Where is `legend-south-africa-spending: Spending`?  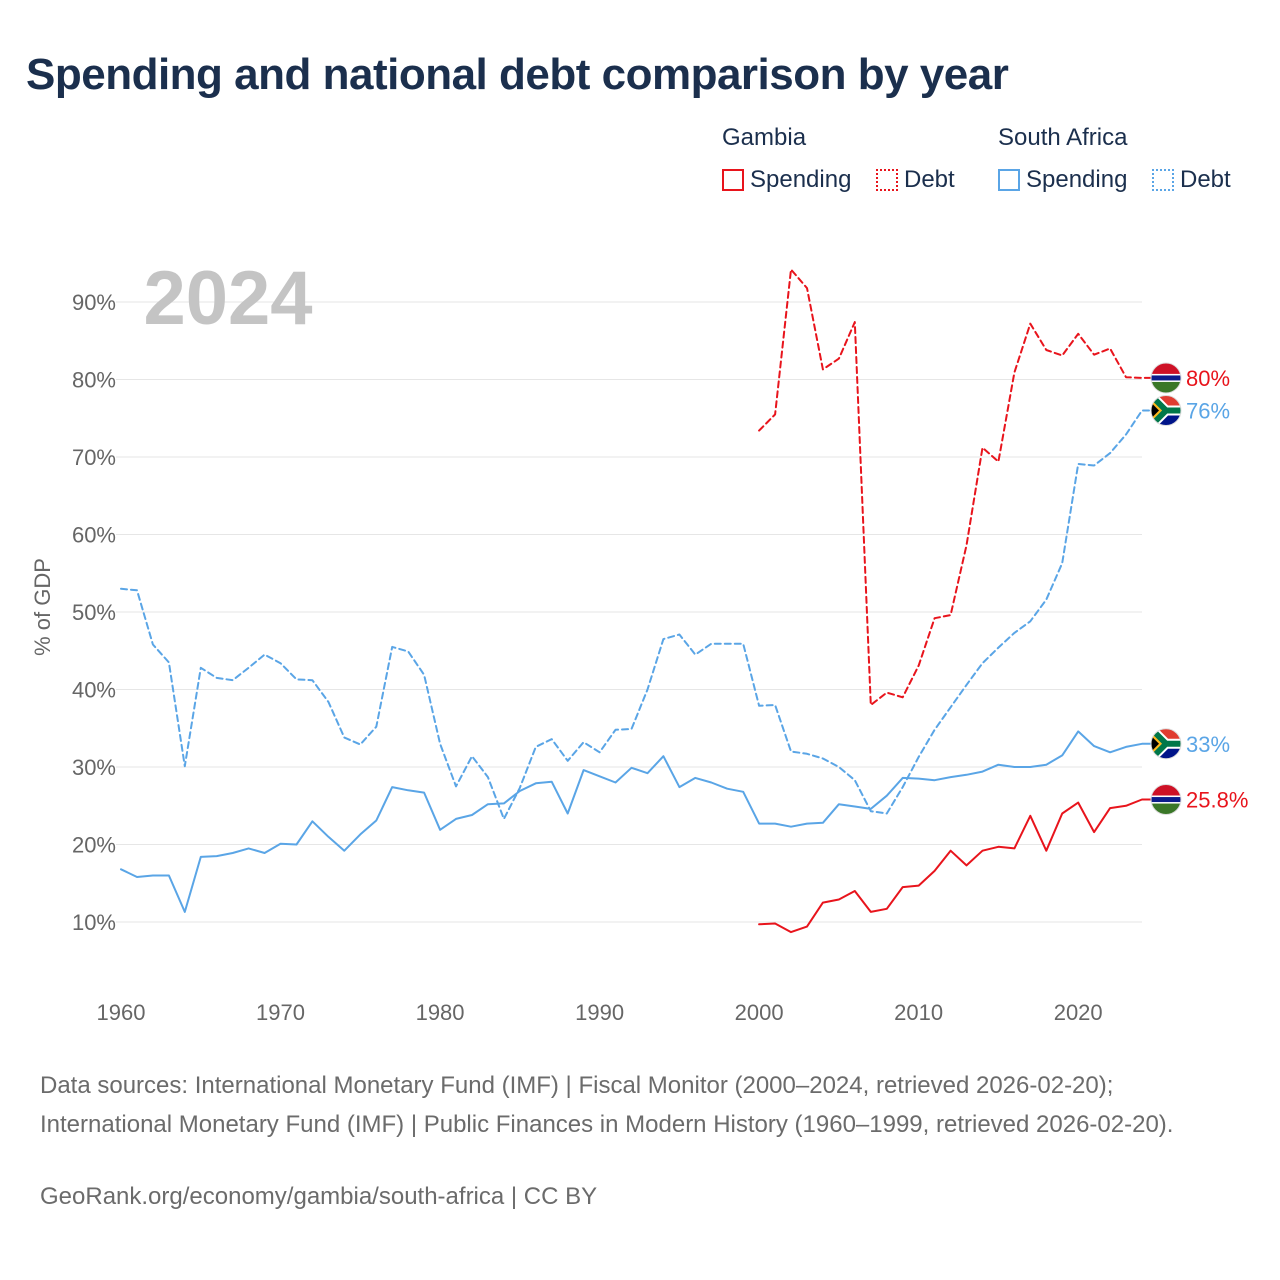
legend-south-africa-spending: Spending is located at coordinates (1062, 180).